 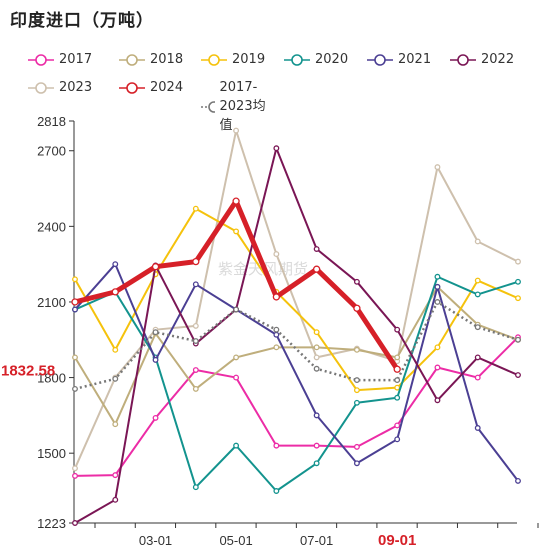 What do you see at coordinates (155, 540) in the screenshot?
I see `x-tick-label: 03-01` at bounding box center [155, 540].